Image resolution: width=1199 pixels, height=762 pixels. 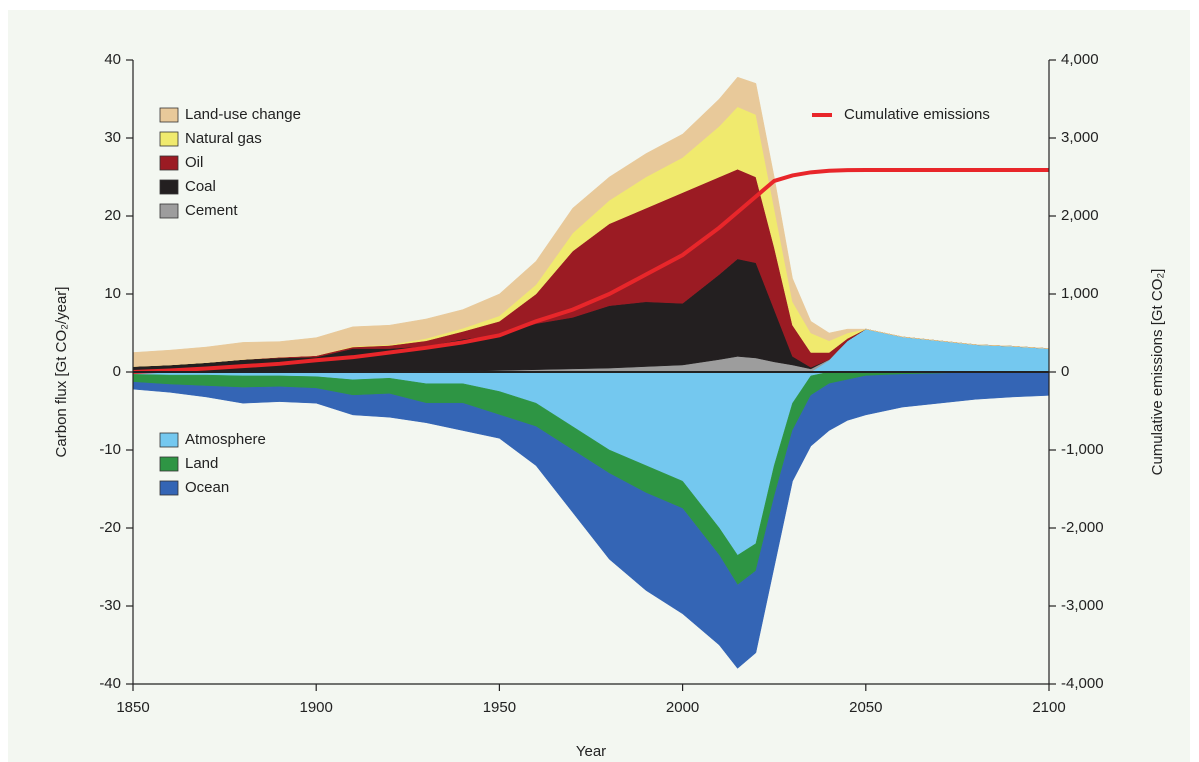 I want to click on legend-label: Land, so click(x=201, y=463).